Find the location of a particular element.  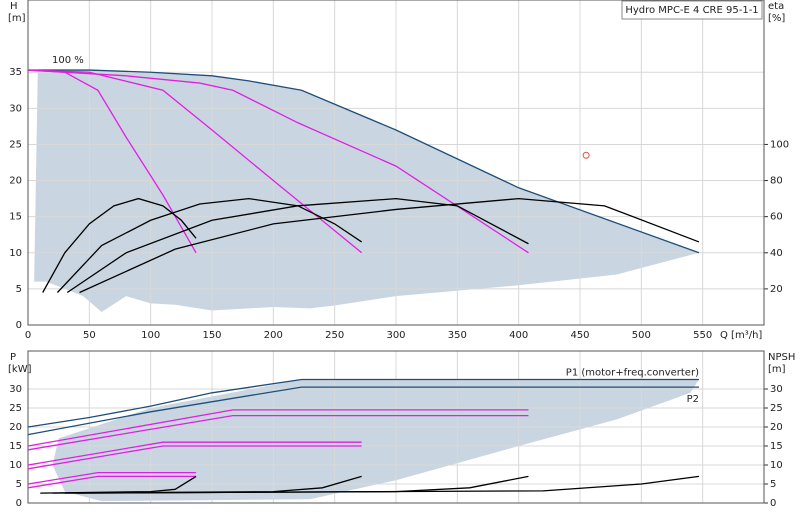

y2-axis-label: eta is located at coordinates (776, 6).